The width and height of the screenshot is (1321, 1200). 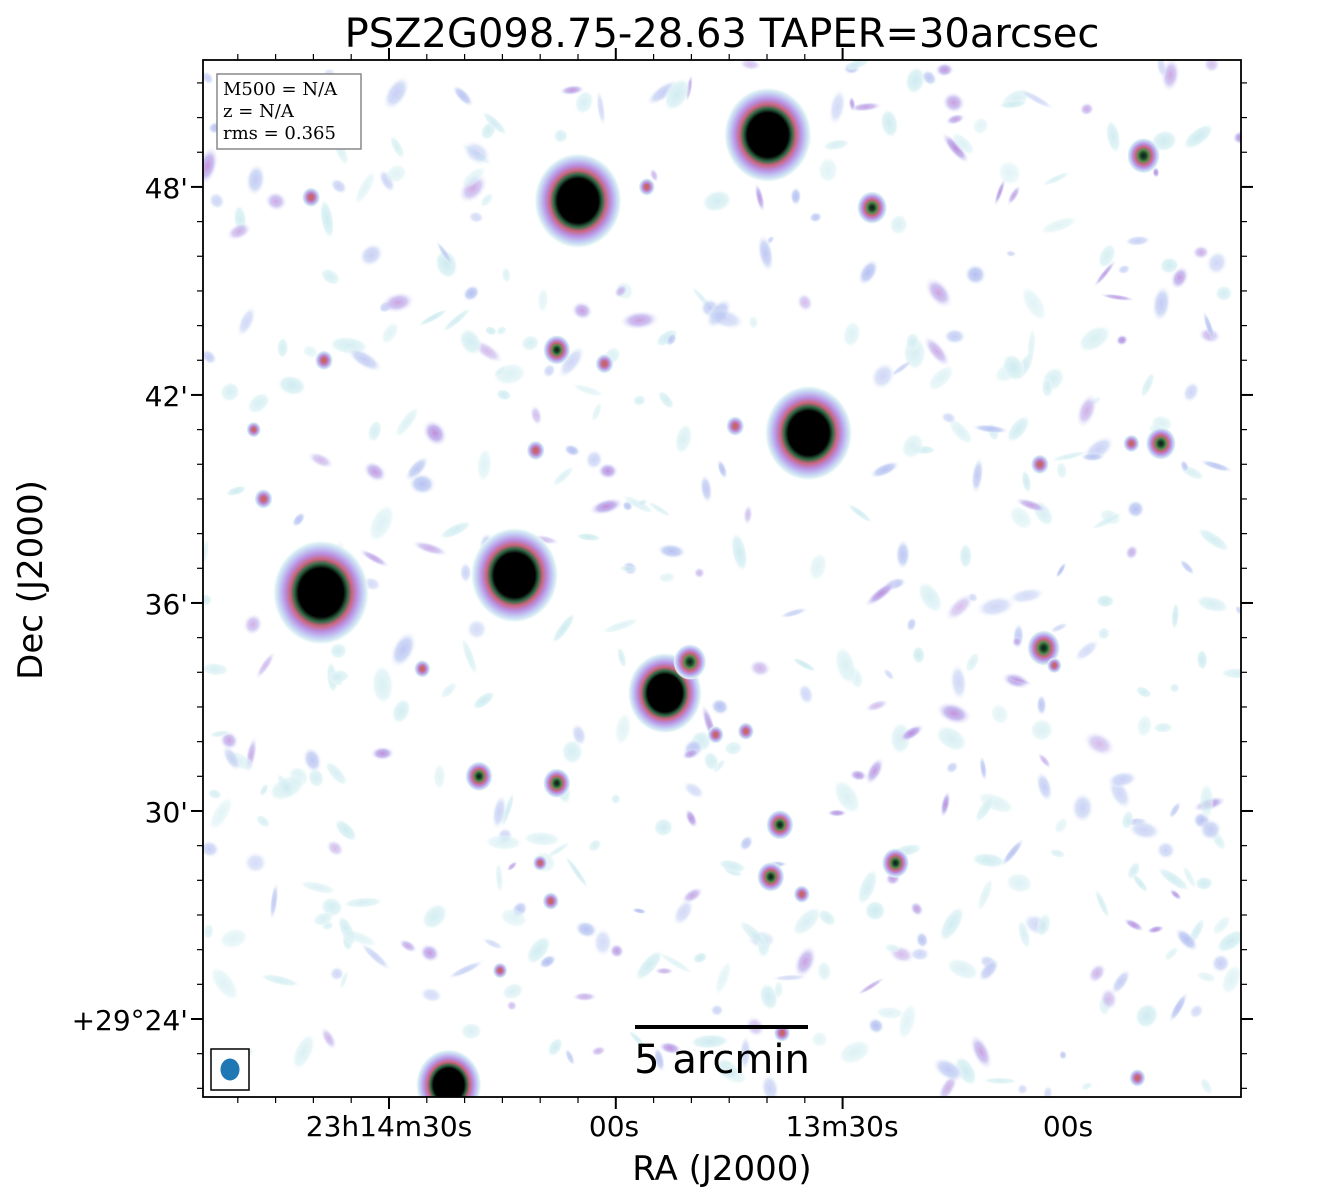 I want to click on info-rms: rms = 0.365, so click(x=279, y=133).